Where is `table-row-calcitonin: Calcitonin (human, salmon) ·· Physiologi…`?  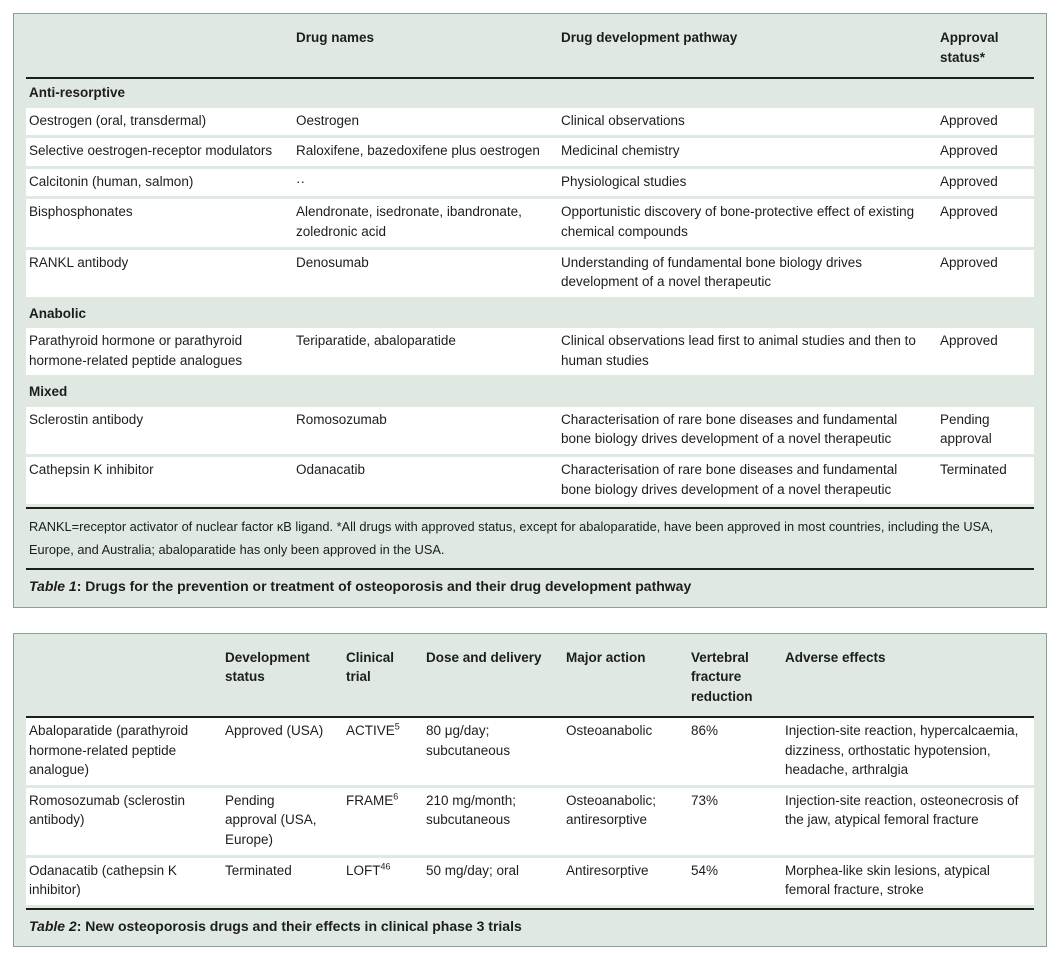 table-row-calcitonin: Calcitonin (human, salmon) ·· Physiologi… is located at coordinates (530, 182).